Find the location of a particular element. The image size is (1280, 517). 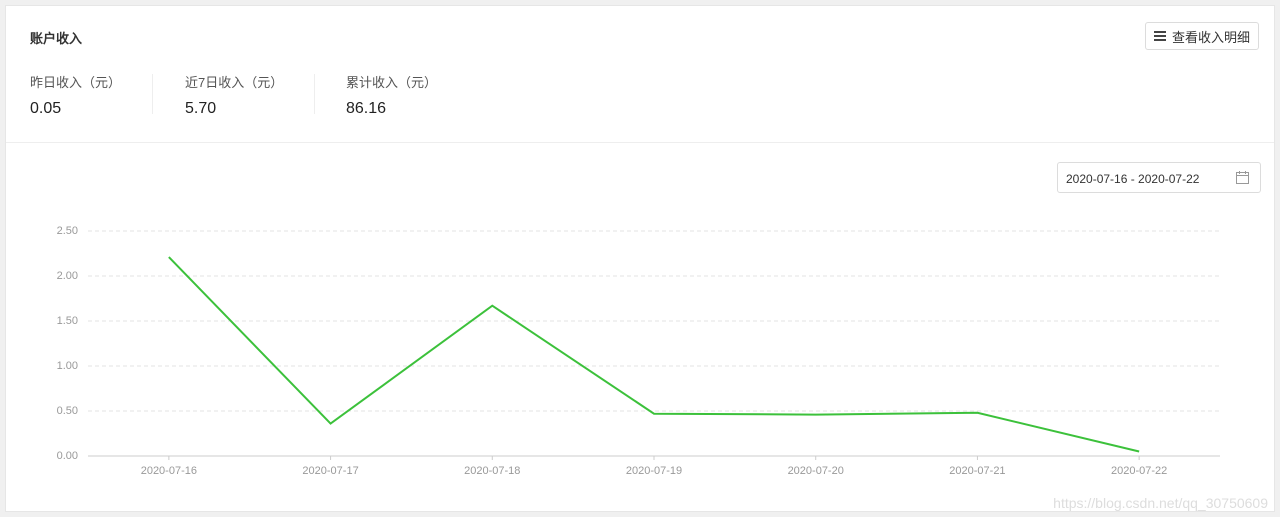

y-tick-label: 1.00 is located at coordinates (67, 366).